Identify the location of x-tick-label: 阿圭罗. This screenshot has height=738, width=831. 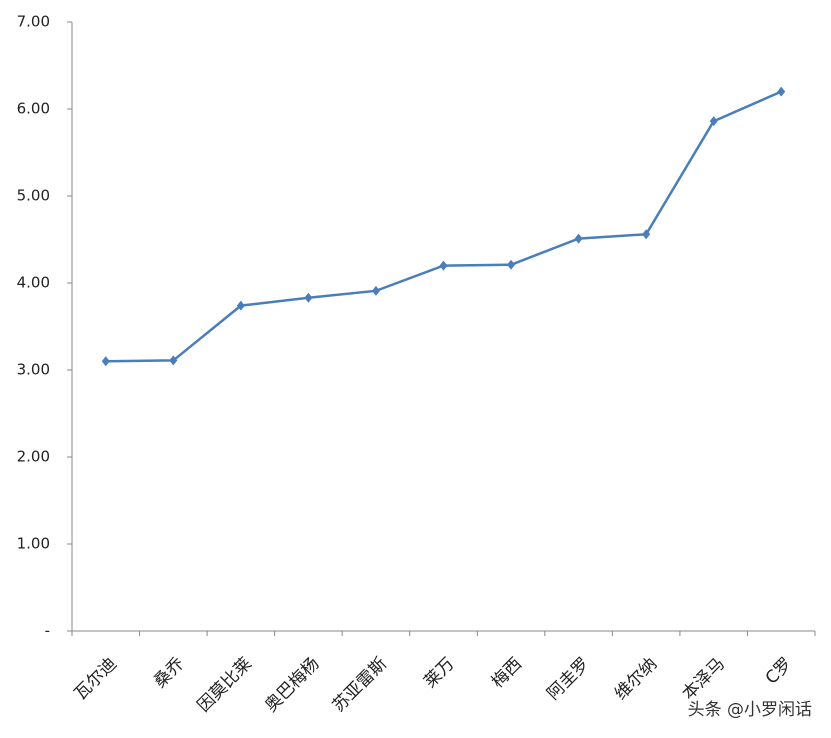
(568, 679).